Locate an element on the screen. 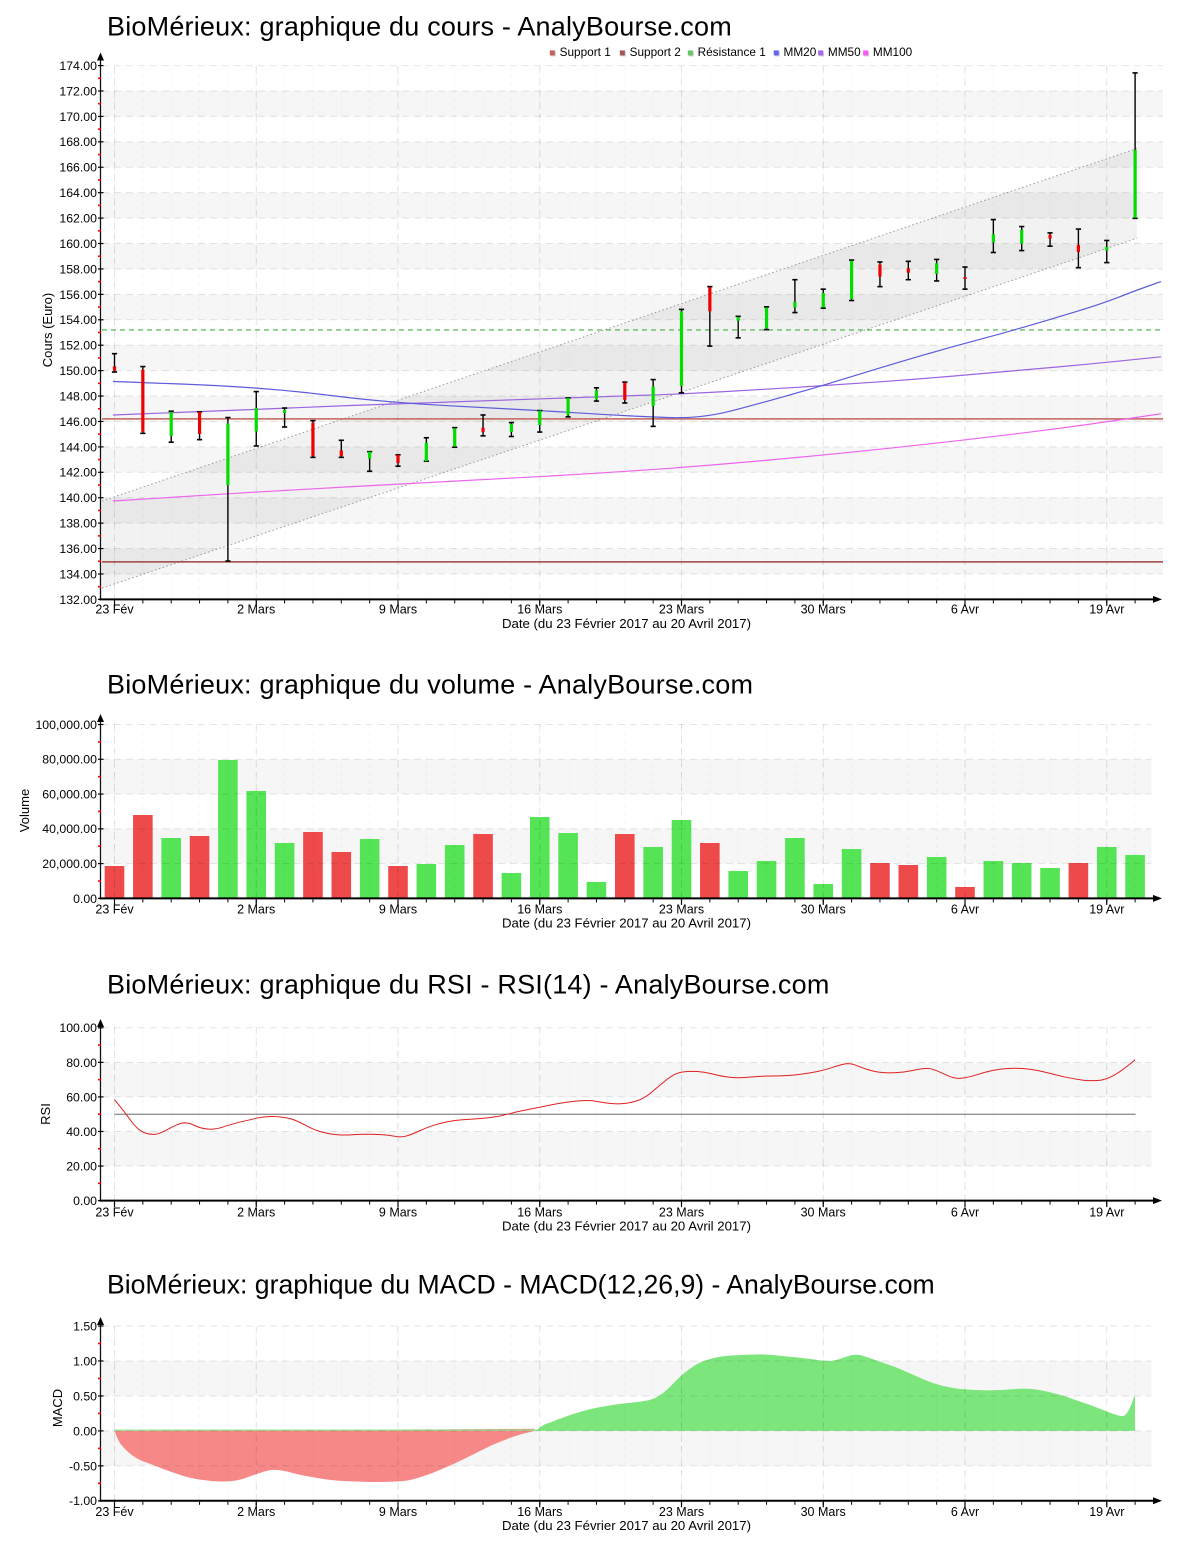 The width and height of the screenshot is (1200, 1550). svg-text: 80.00 is located at coordinates (81, 1063).